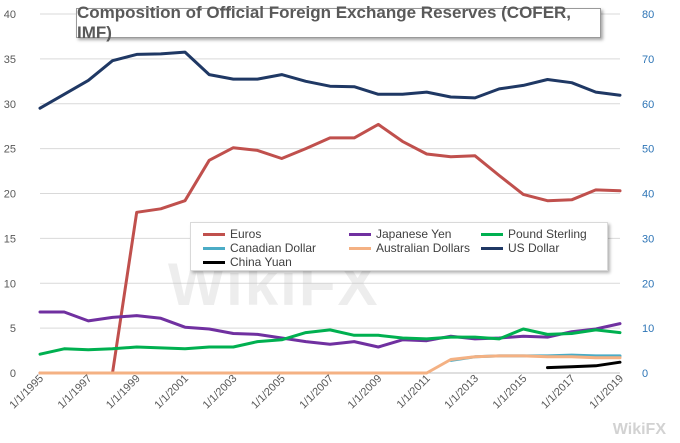 This screenshot has width=680, height=443. What do you see at coordinates (648, 239) in the screenshot?
I see `right-tick-label: 30` at bounding box center [648, 239].